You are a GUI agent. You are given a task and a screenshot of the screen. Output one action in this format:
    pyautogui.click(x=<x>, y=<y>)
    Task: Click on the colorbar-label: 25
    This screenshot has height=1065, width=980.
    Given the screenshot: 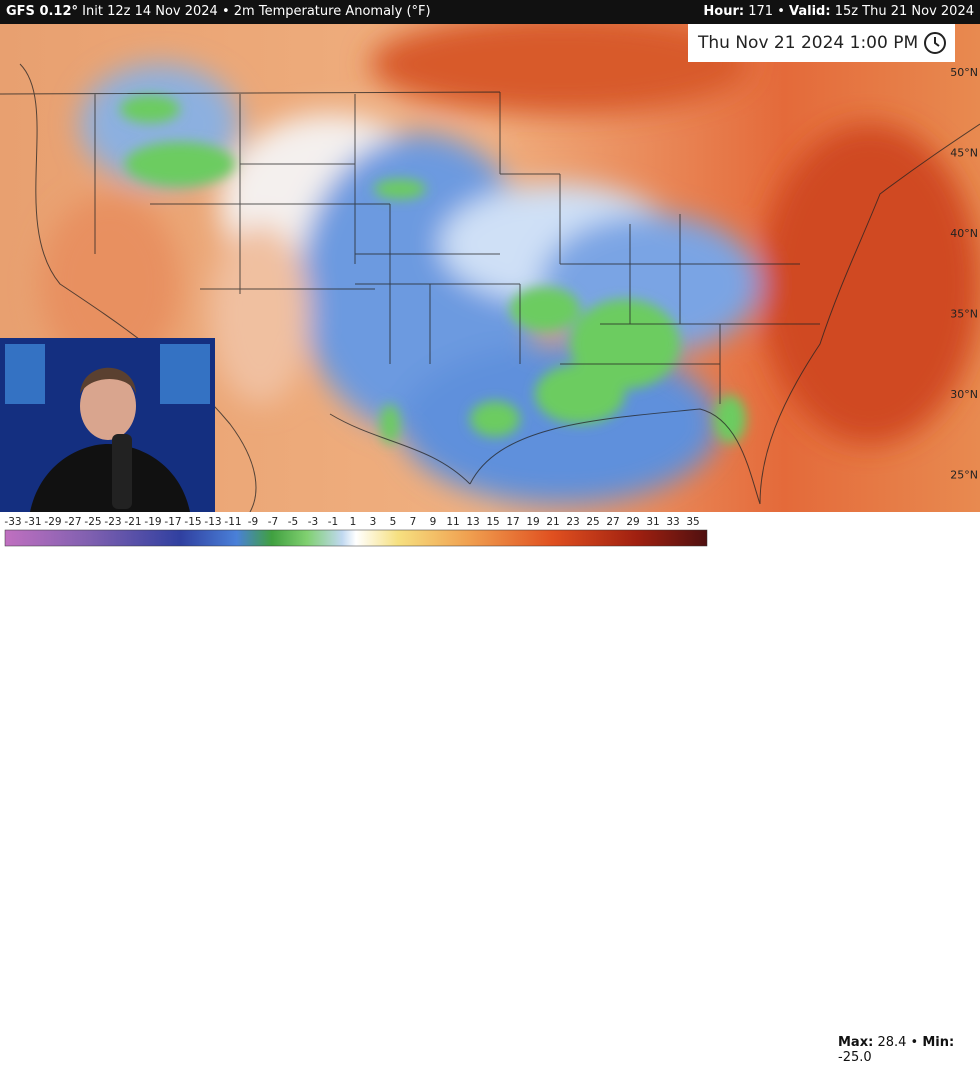 What is the action you would take?
    pyautogui.click(x=592, y=522)
    